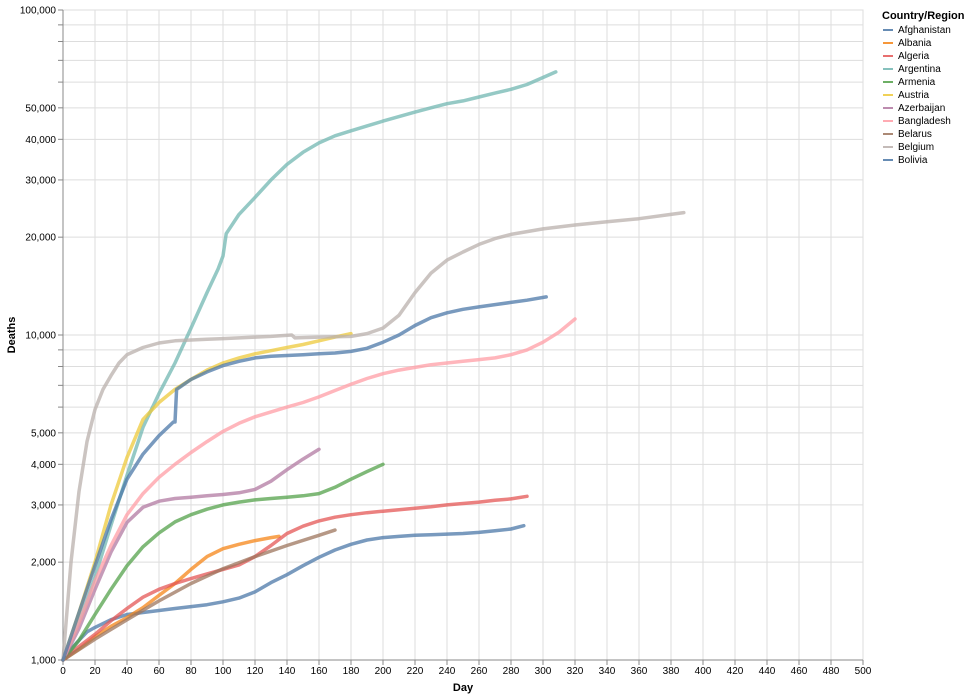 The image size is (970, 697). Describe the element at coordinates (924, 30) in the screenshot. I see `legend-label: Afghanistan` at that location.